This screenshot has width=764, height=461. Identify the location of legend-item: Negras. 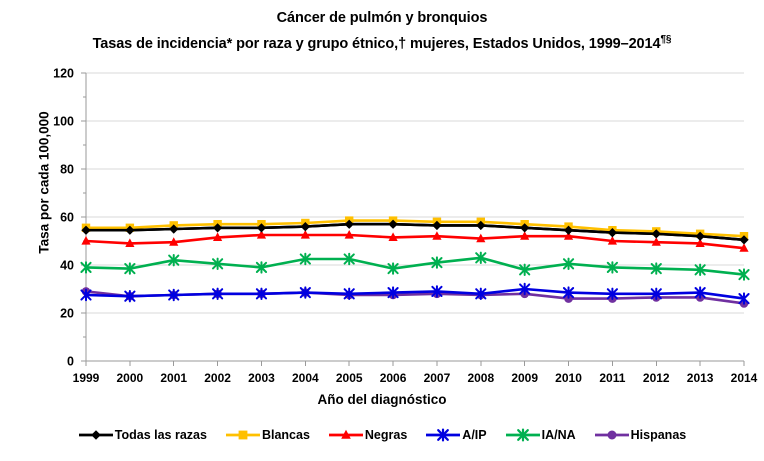
(367, 435).